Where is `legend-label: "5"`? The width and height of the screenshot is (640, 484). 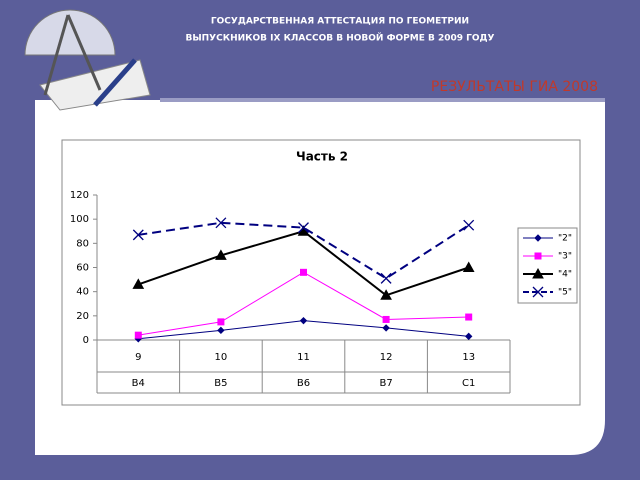
legend-label: "5" is located at coordinates (565, 293).